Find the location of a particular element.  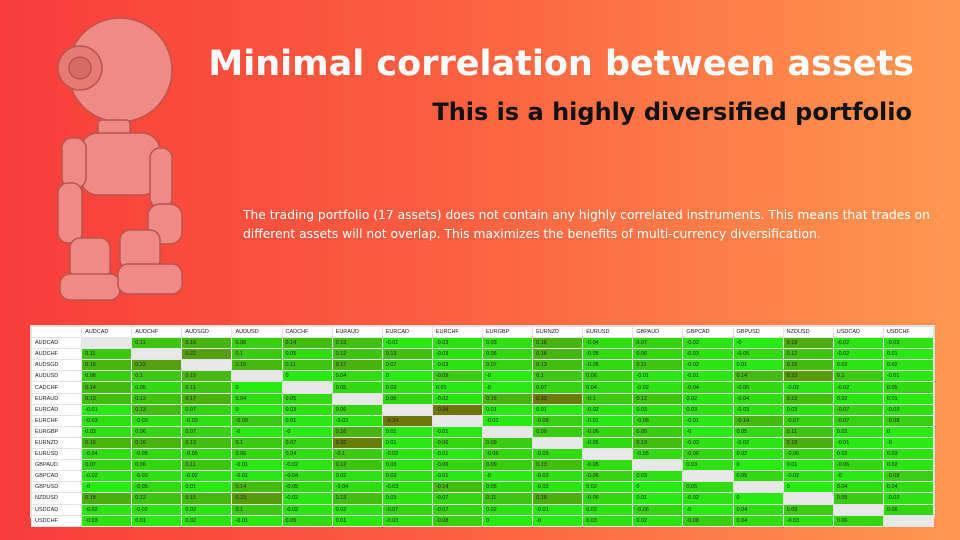

column-header: GBPCAD is located at coordinates (708, 332).